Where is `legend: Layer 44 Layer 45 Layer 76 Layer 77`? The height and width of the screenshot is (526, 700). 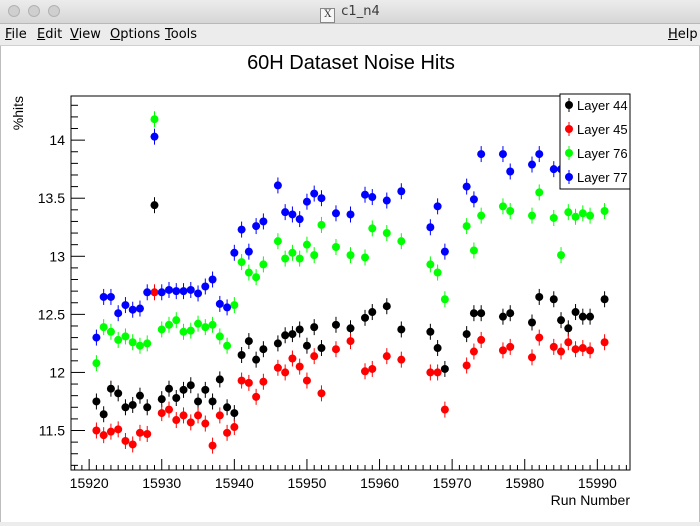
legend: Layer 44 Layer 45 Layer 76 Layer 77 is located at coordinates (595, 141).